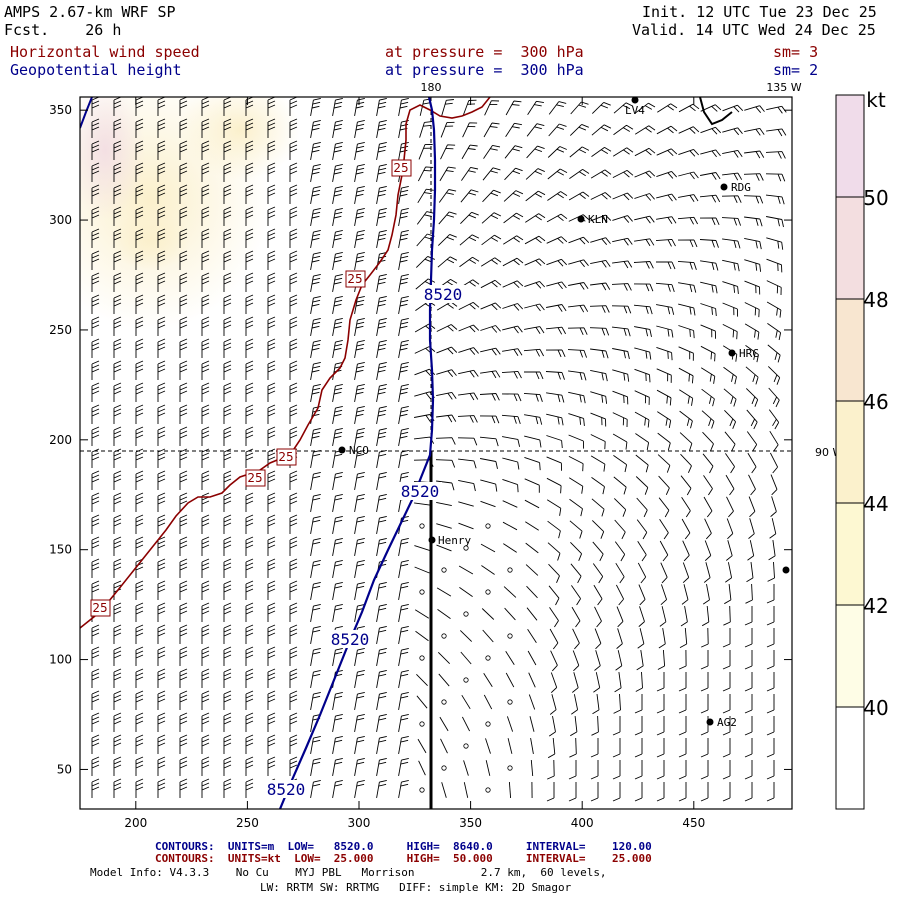  What do you see at coordinates (64, 769) in the screenshot?
I see `y-tick-label: 50` at bounding box center [64, 769].